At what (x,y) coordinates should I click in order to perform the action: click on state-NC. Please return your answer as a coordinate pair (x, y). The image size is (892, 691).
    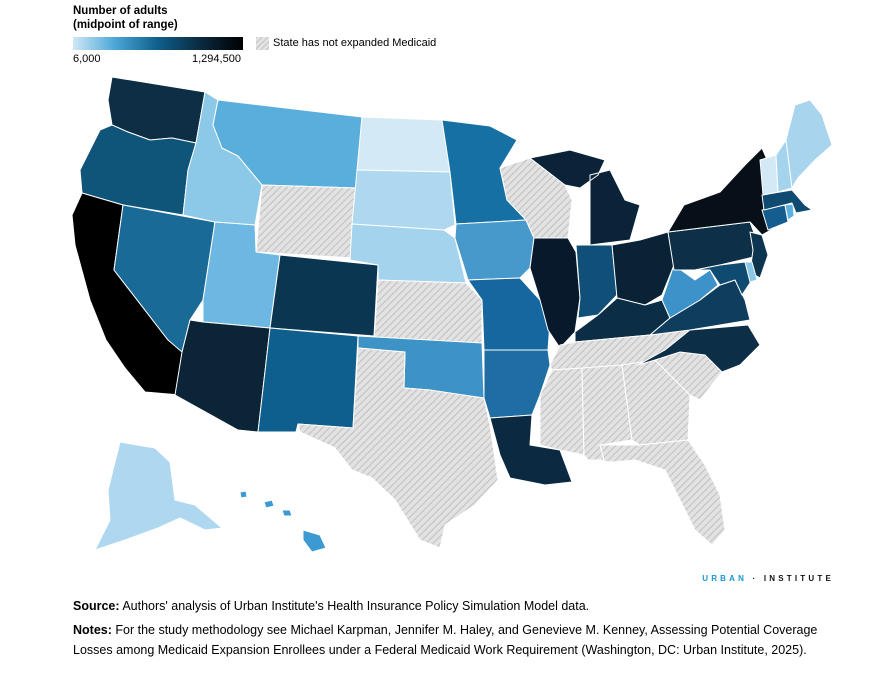
    Looking at the image, I should click on (699, 348).